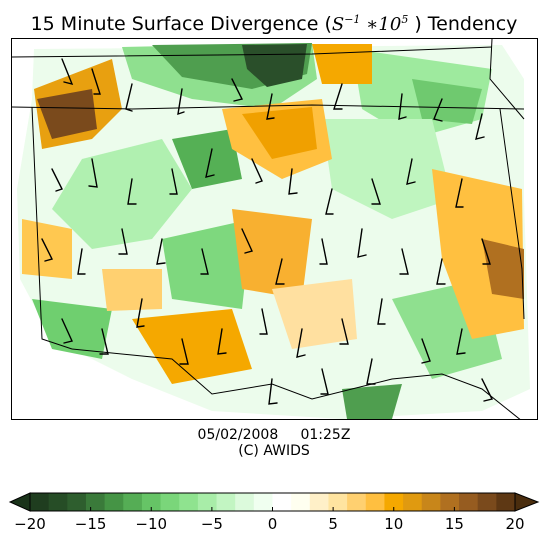 This screenshot has width=548, height=547. Describe the element at coordinates (274, 435) in the screenshot. I see `datetime-label: 05/02/2008 01:25Z` at that location.